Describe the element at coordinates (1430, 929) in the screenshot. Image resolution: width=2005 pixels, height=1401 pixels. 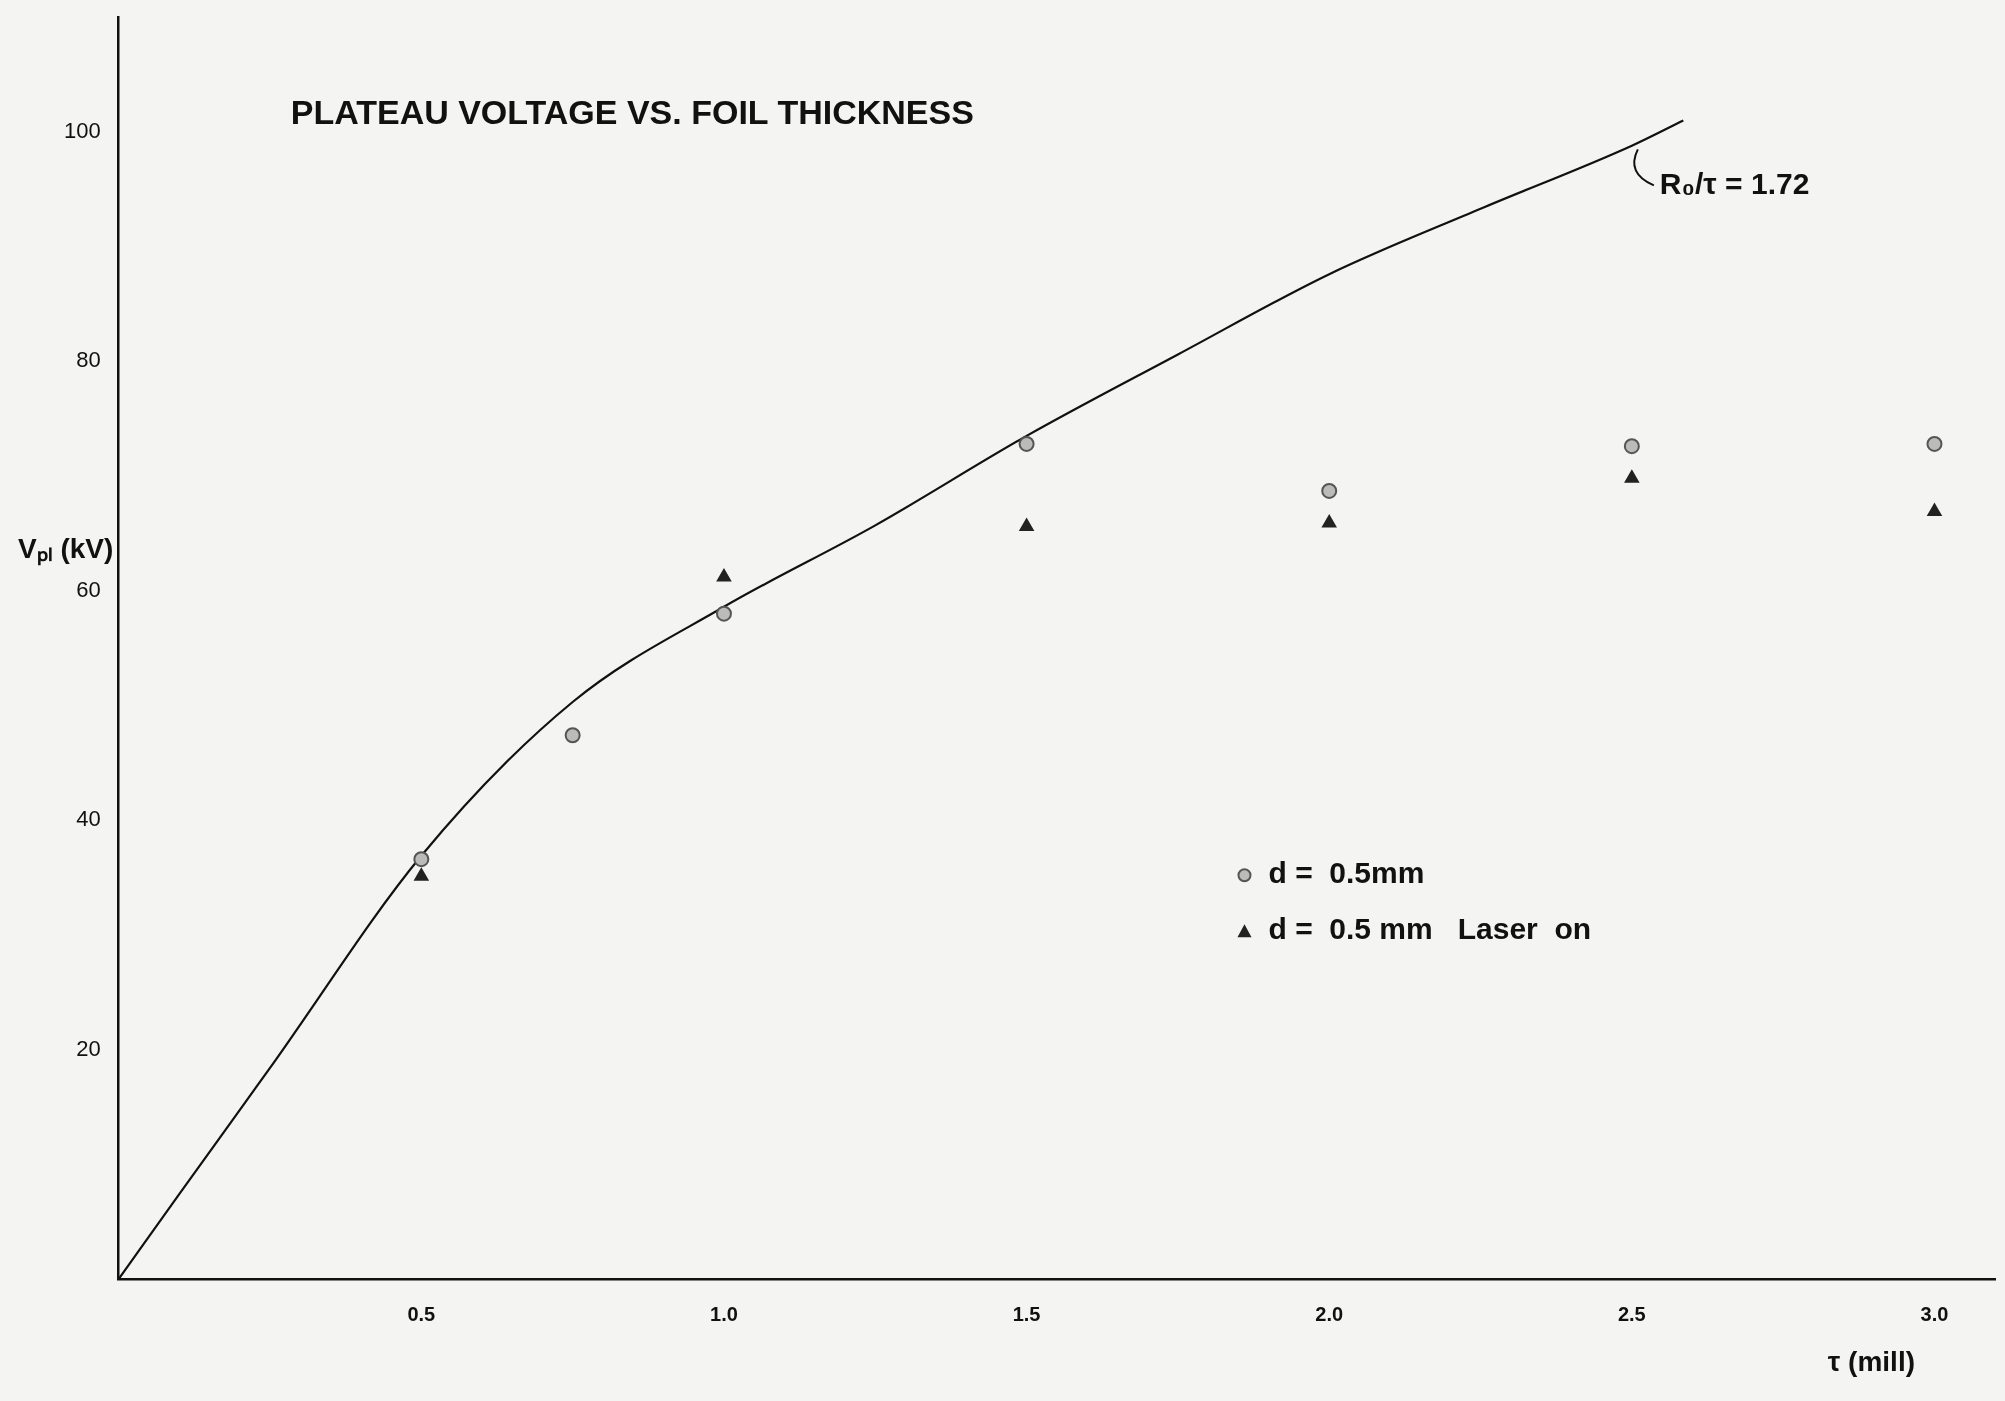
I see `legend-label: d = 0.5 mm Laser on` at that location.